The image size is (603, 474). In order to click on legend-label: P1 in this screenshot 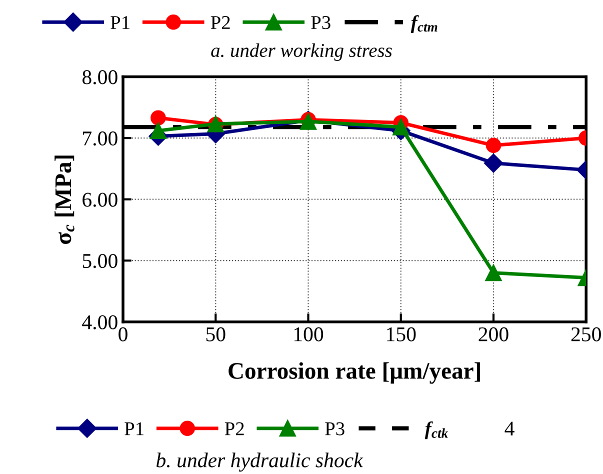, I will do `click(120, 22)`.